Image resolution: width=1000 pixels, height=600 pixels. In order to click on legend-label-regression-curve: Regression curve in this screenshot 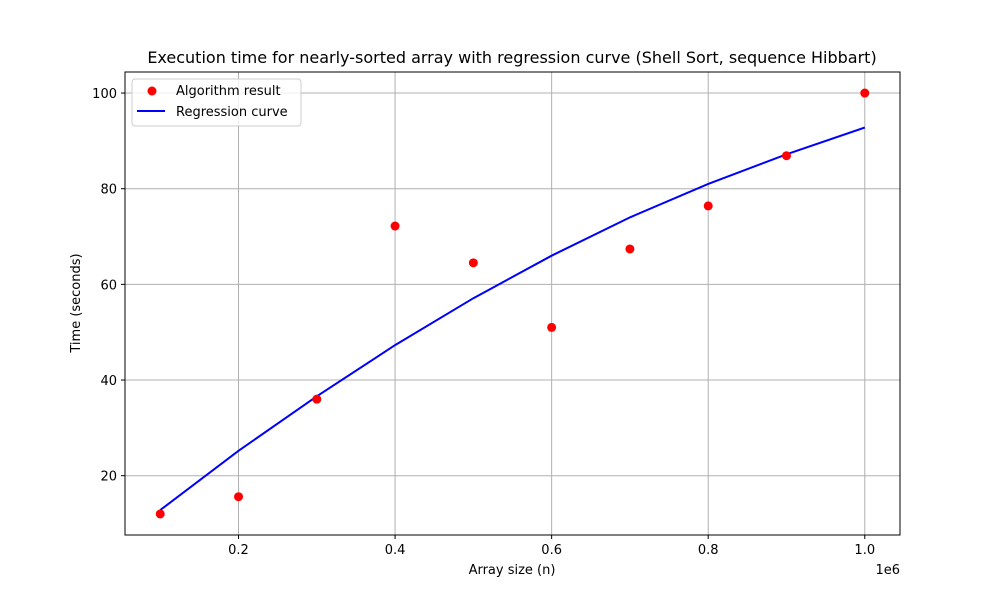, I will do `click(232, 112)`.